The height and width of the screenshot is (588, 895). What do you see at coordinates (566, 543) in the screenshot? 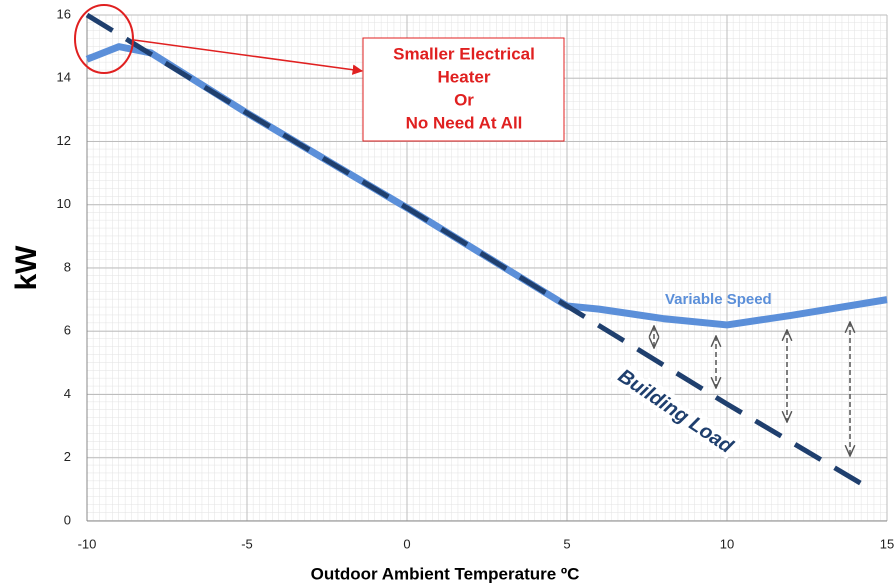
I see `x-tick-label: 5` at bounding box center [566, 543].